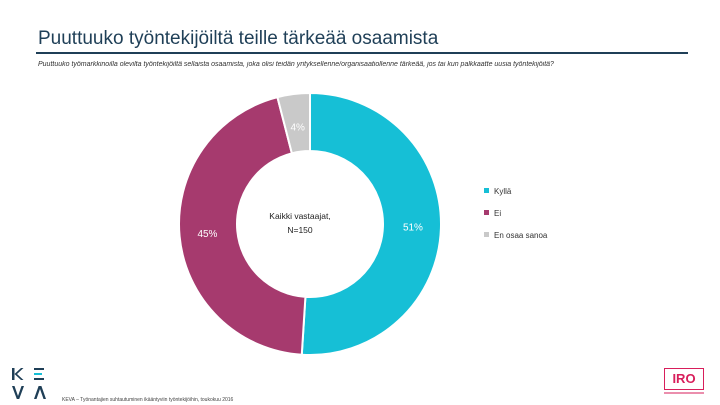  I want to click on legend-swatch-kylla, so click(486, 190).